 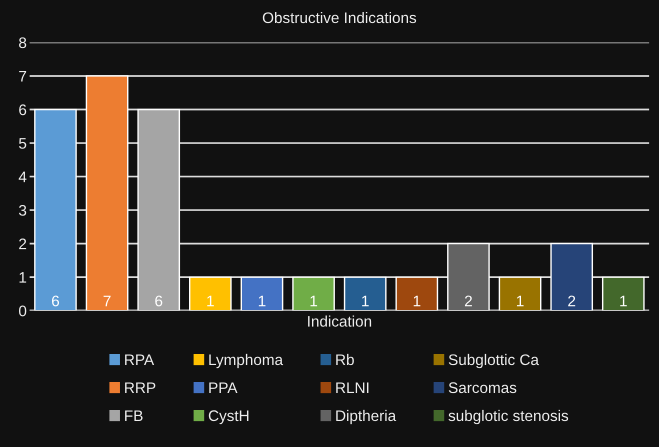 What do you see at coordinates (140, 387) in the screenshot?
I see `legend-label: RRP` at bounding box center [140, 387].